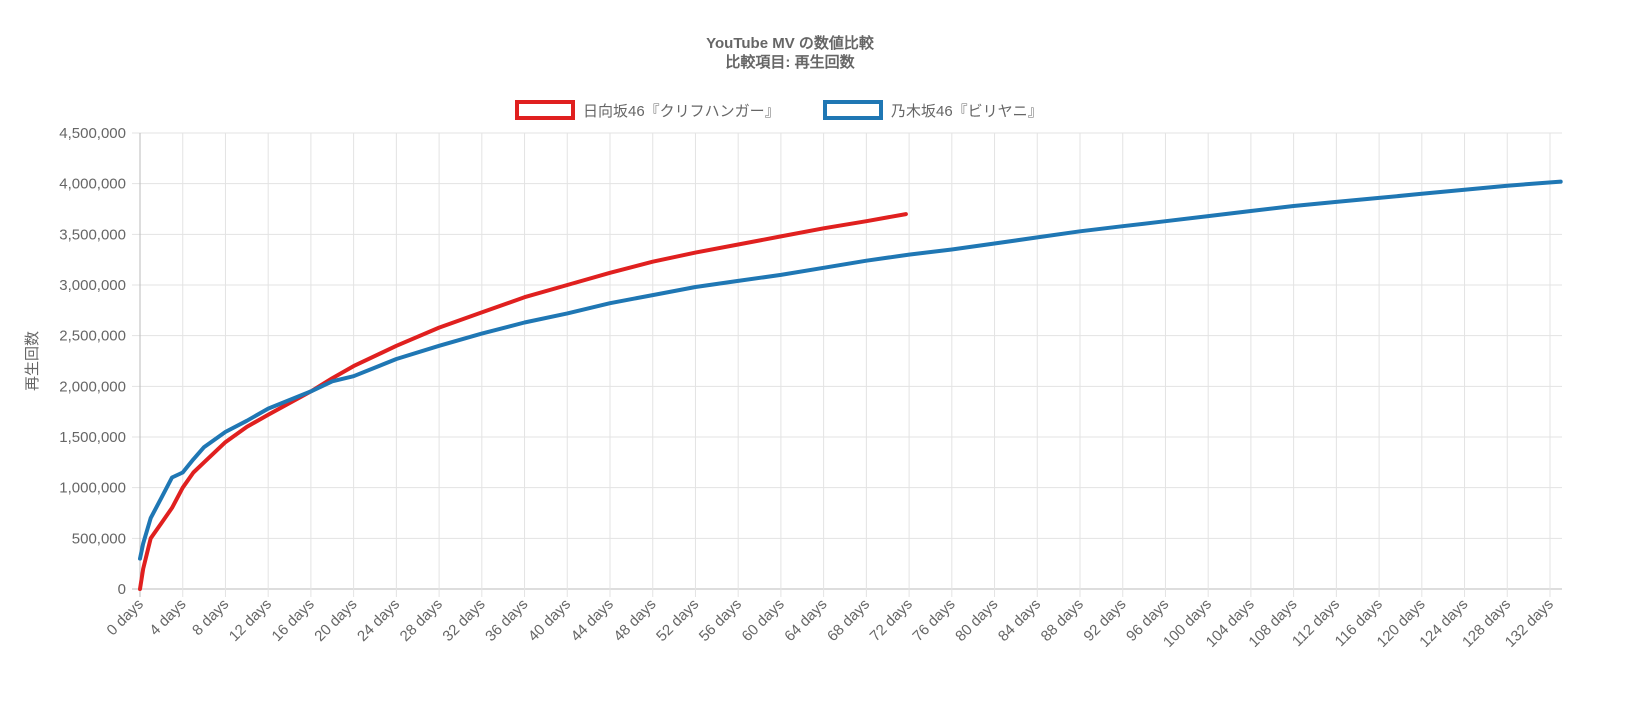 This screenshot has width=1635, height=710. What do you see at coordinates (549, 620) in the screenshot?
I see `x-tick-label: 40 days` at bounding box center [549, 620].